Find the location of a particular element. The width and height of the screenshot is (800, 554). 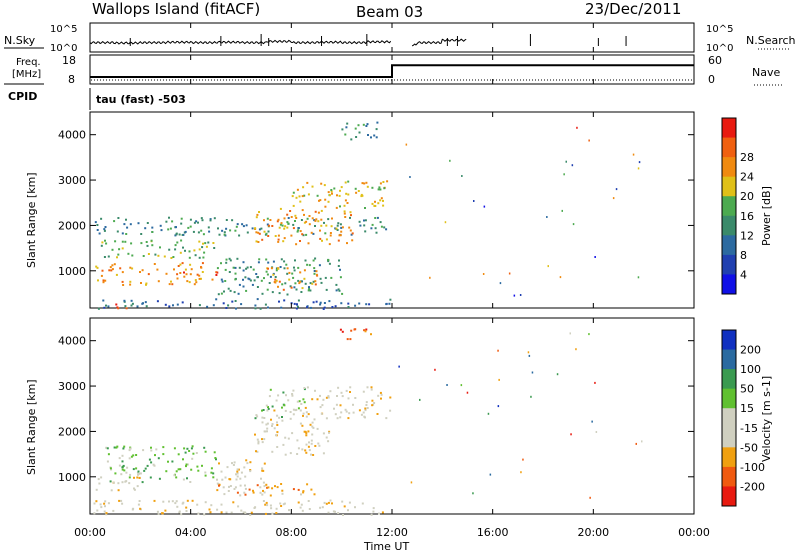

x-tick-label: 20:00 is located at coordinates (593, 532).